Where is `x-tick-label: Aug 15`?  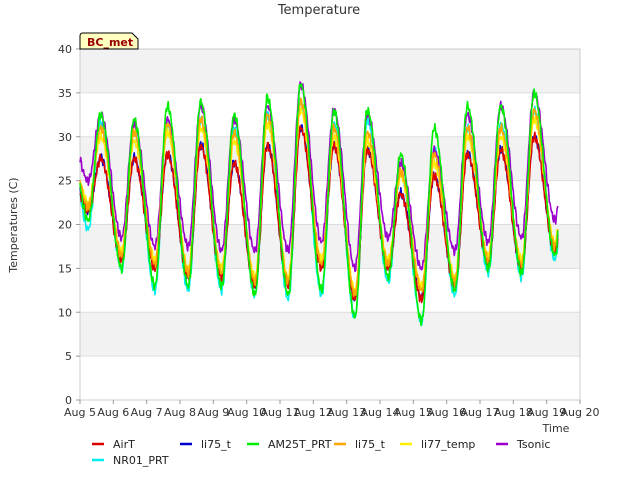 x-tick-label: Aug 15 is located at coordinates (413, 412).